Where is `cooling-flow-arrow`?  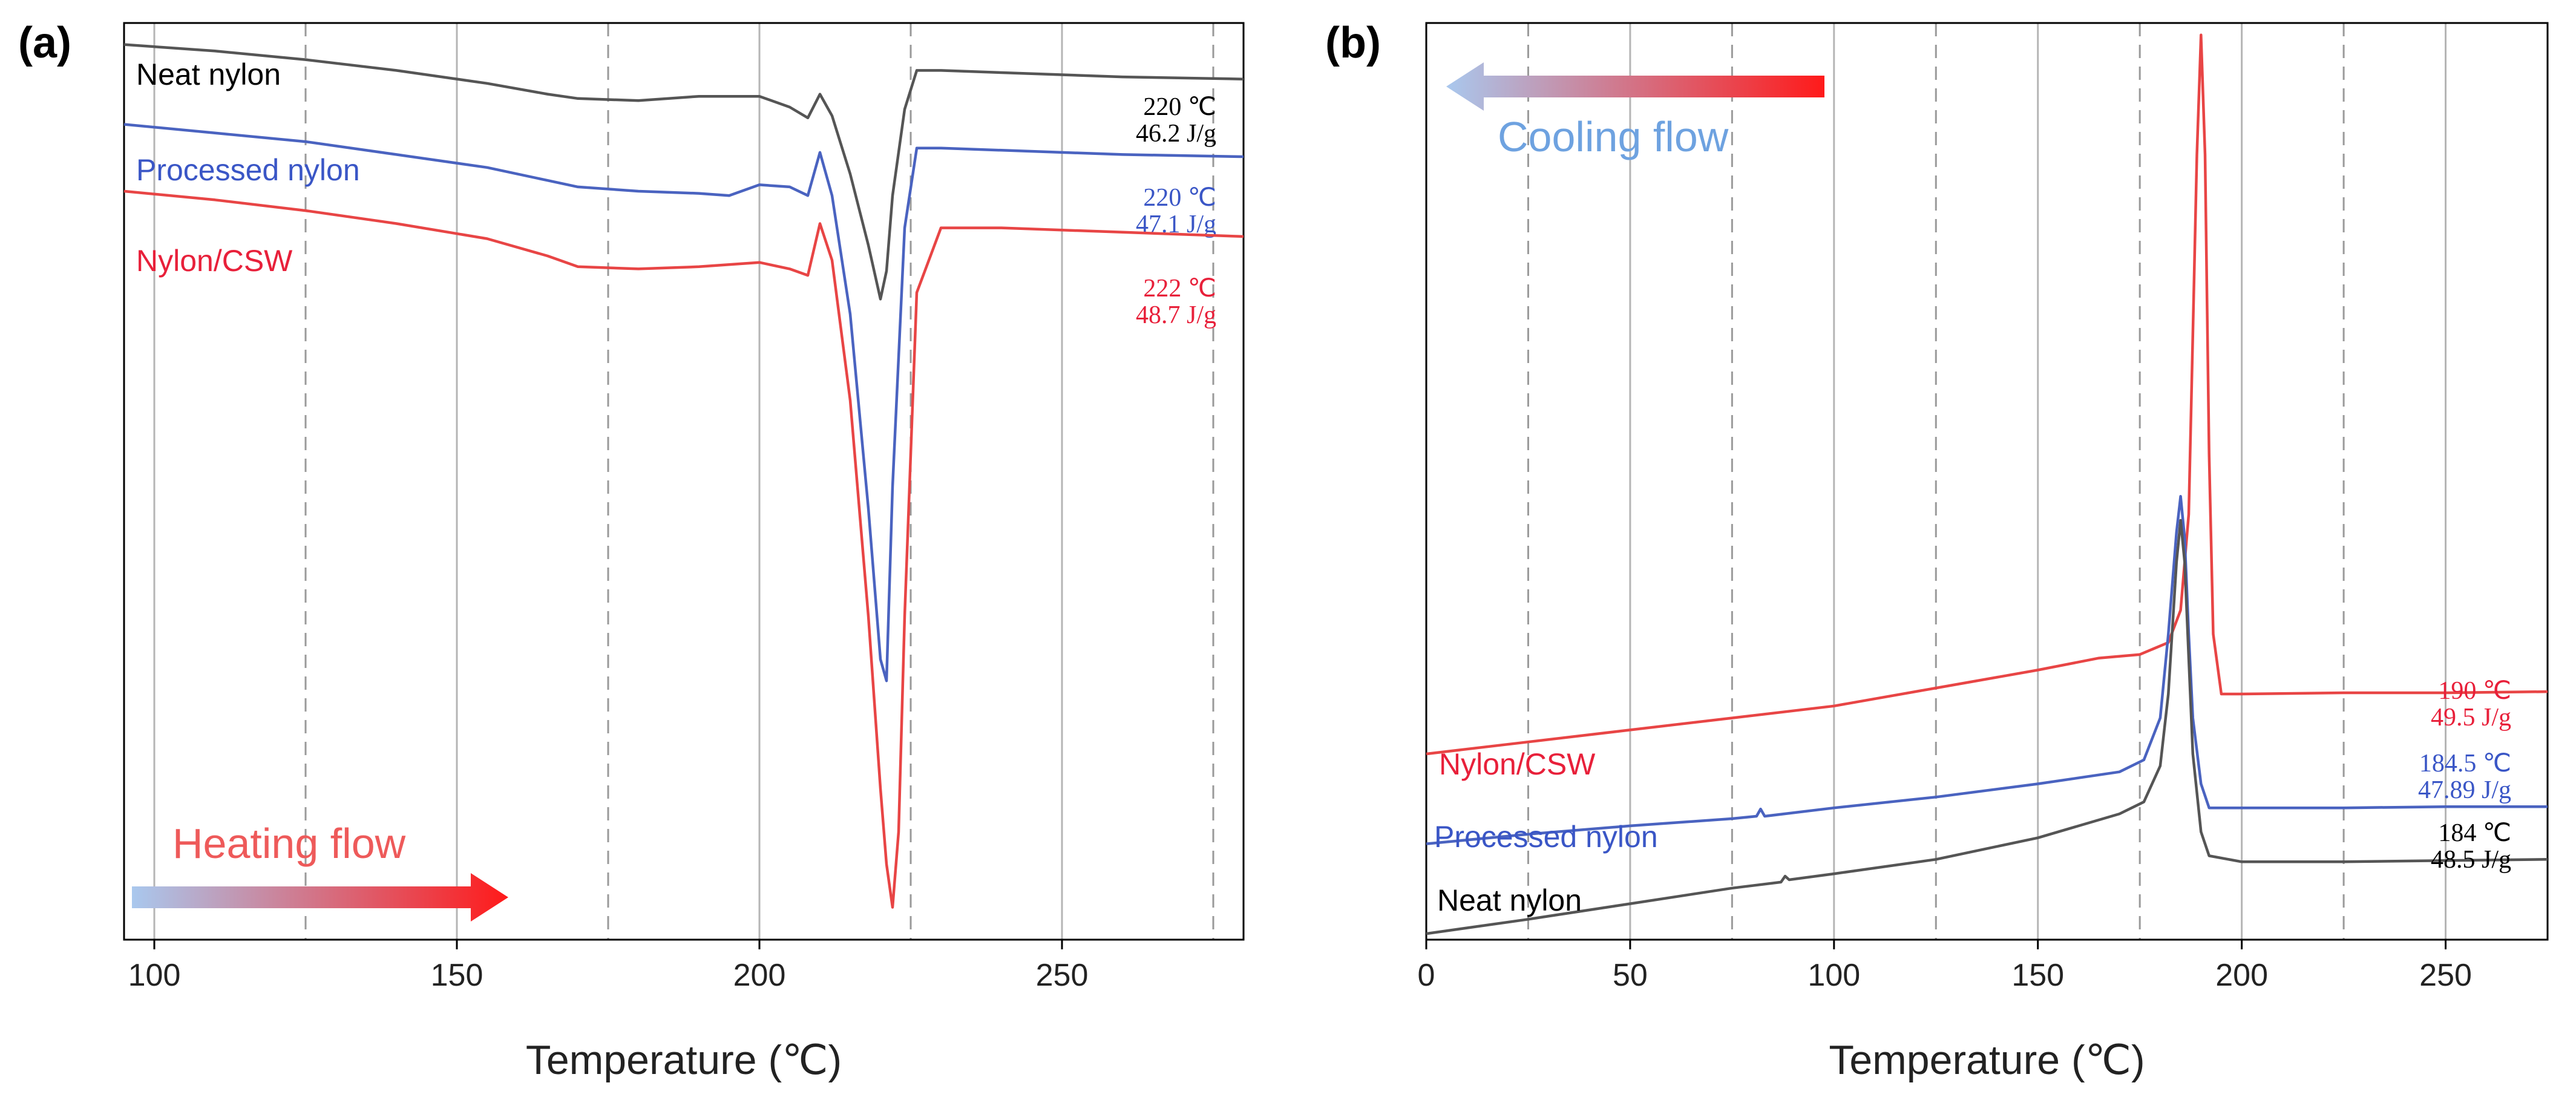
cooling-flow-arrow is located at coordinates (1635, 86).